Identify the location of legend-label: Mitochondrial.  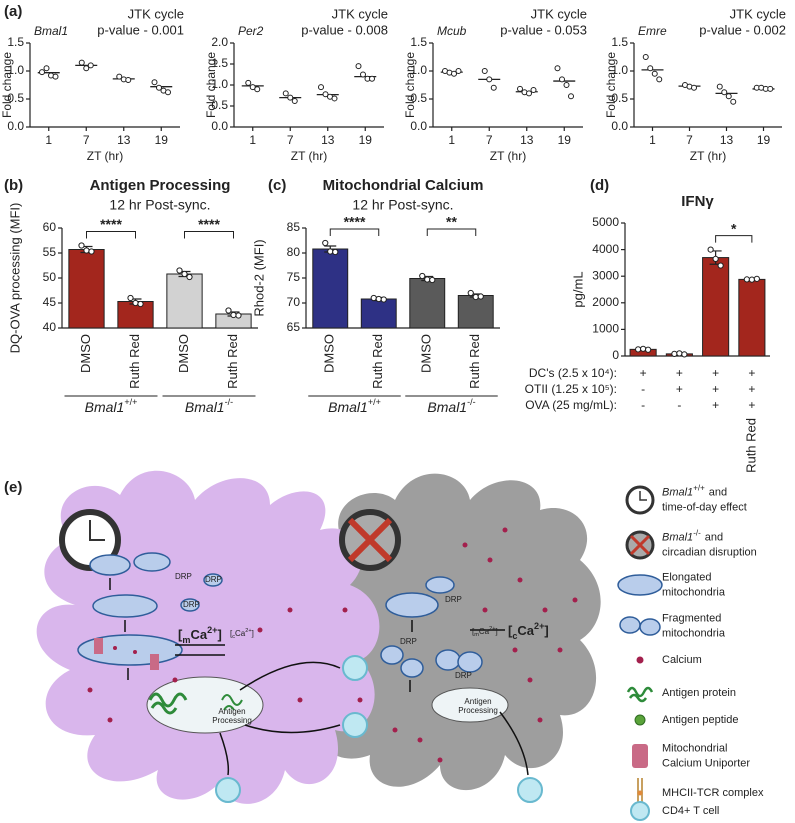
(694, 748).